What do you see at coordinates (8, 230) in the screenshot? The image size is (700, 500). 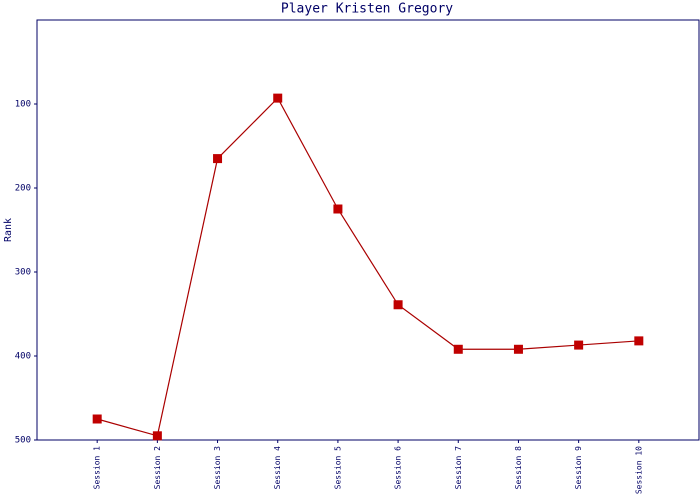 I see `y-axis-label: Rank` at bounding box center [8, 230].